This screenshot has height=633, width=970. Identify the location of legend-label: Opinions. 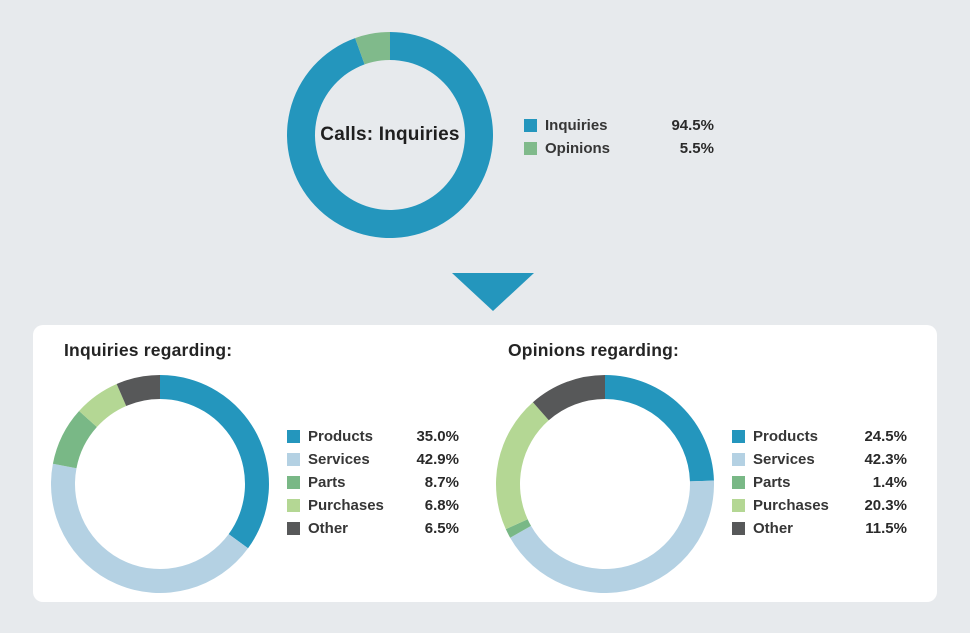
(577, 148).